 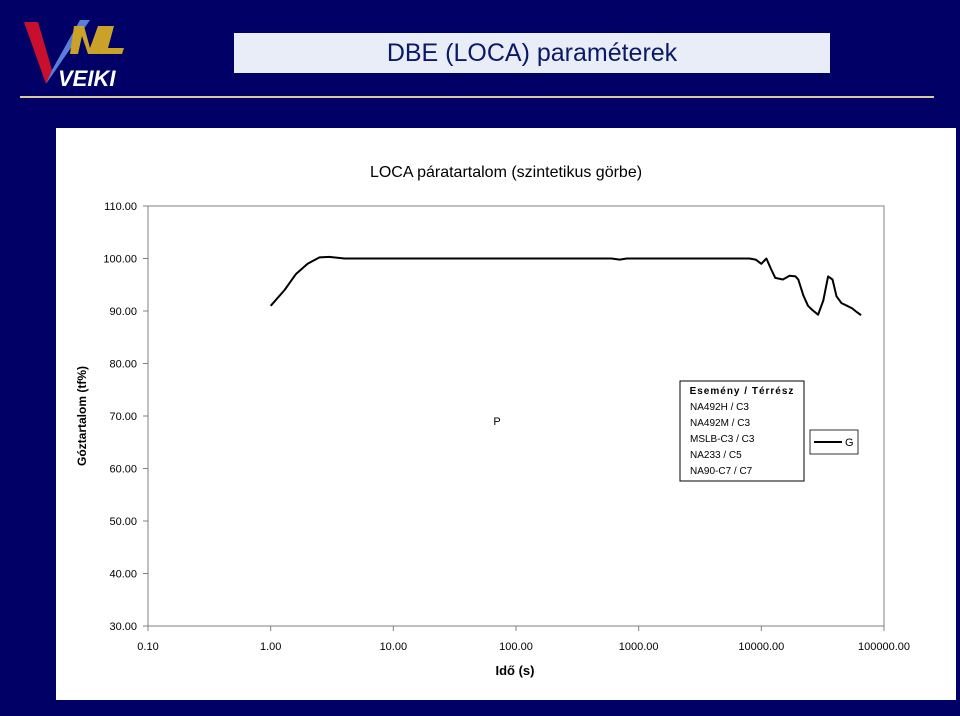 I want to click on y-tick-label: 30.00, so click(x=123, y=627).